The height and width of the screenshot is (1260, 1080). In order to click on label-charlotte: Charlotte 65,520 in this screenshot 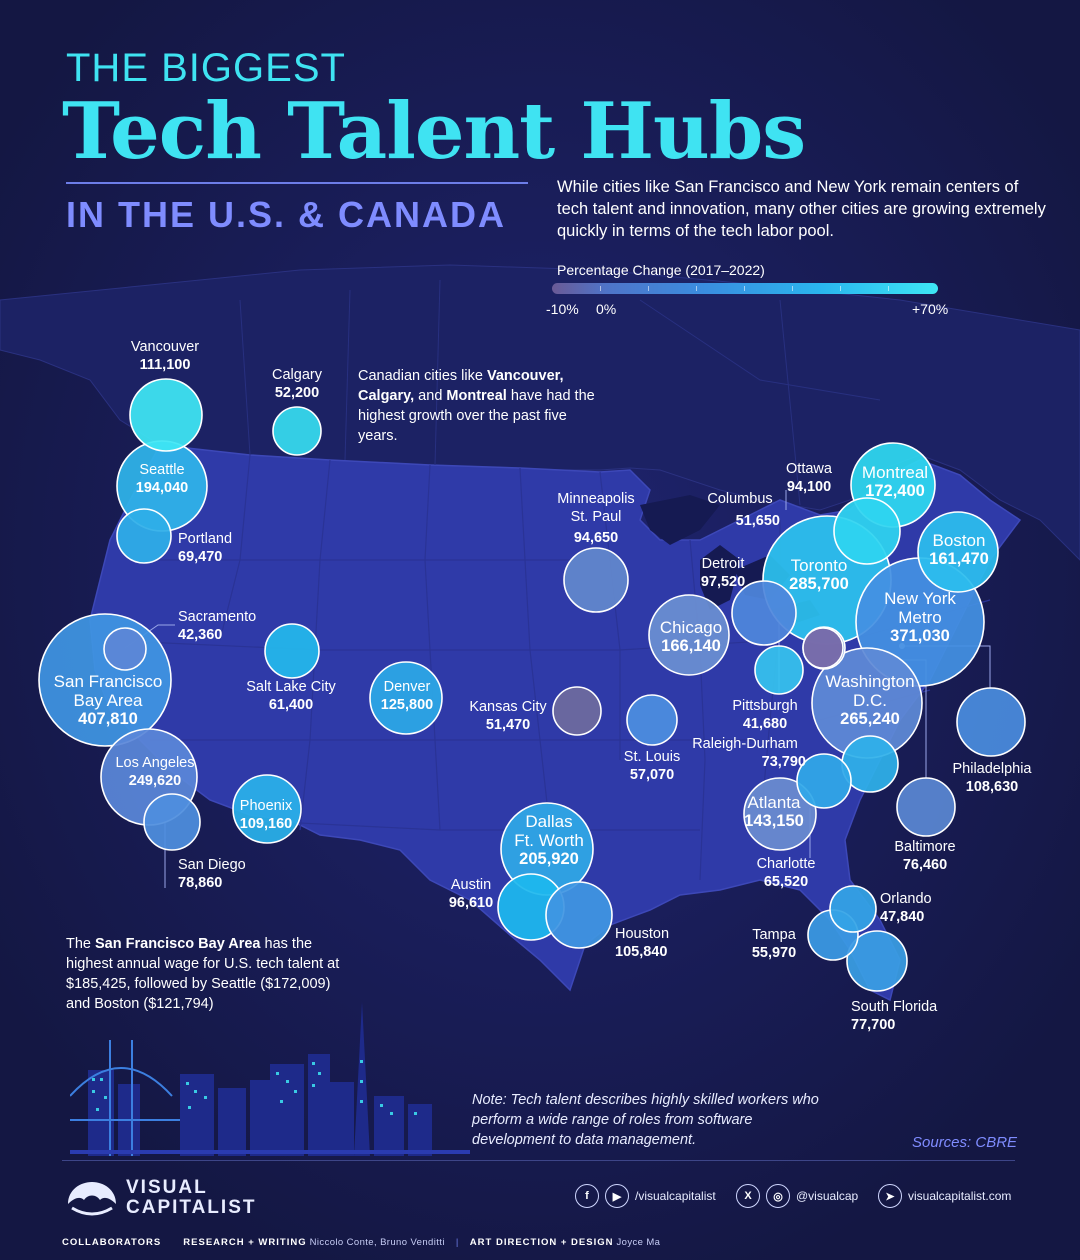, I will do `click(786, 873)`.